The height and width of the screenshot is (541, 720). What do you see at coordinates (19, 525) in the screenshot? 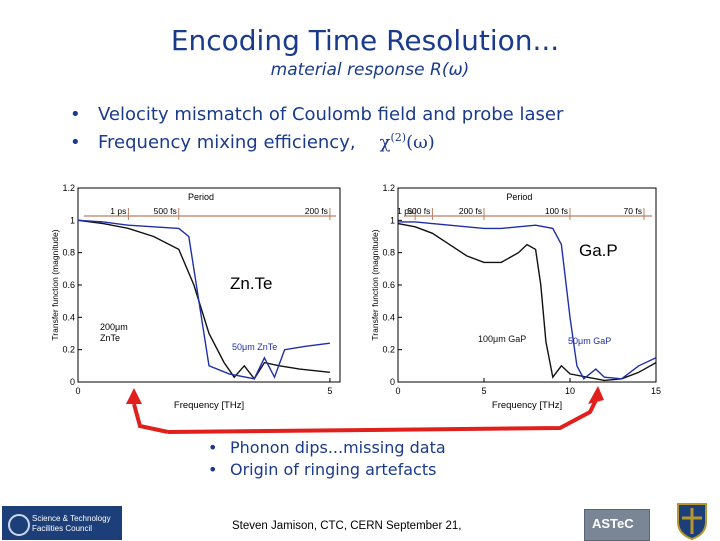
I see `stfc-logo-icon` at bounding box center [19, 525].